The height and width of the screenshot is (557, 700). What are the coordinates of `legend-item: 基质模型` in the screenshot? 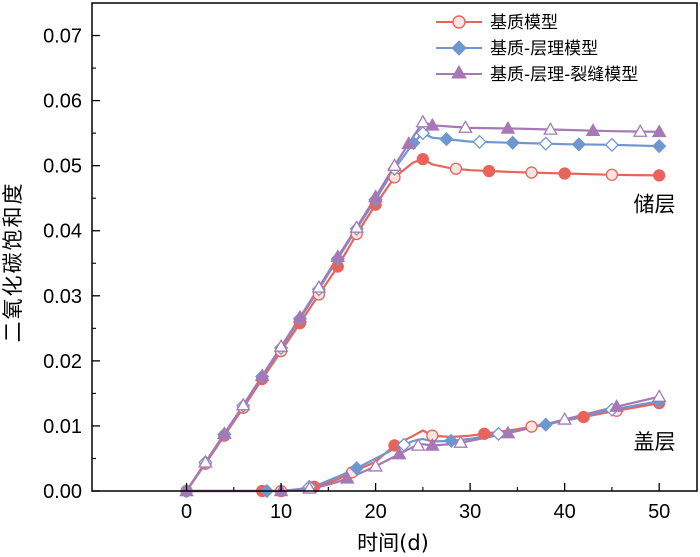 It's located at (497, 23).